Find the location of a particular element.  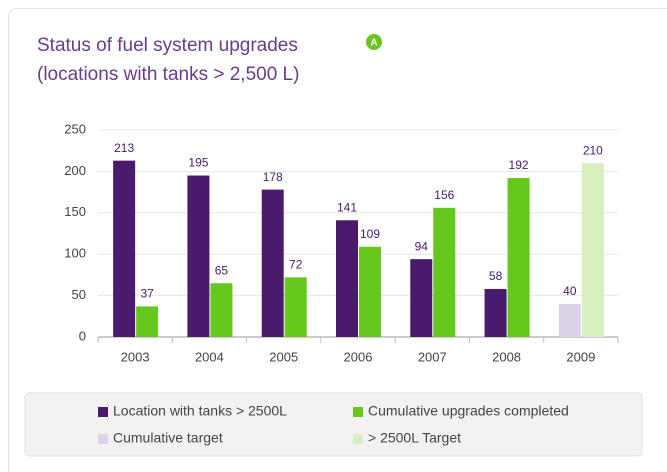

value-label: 178 is located at coordinates (273, 177).